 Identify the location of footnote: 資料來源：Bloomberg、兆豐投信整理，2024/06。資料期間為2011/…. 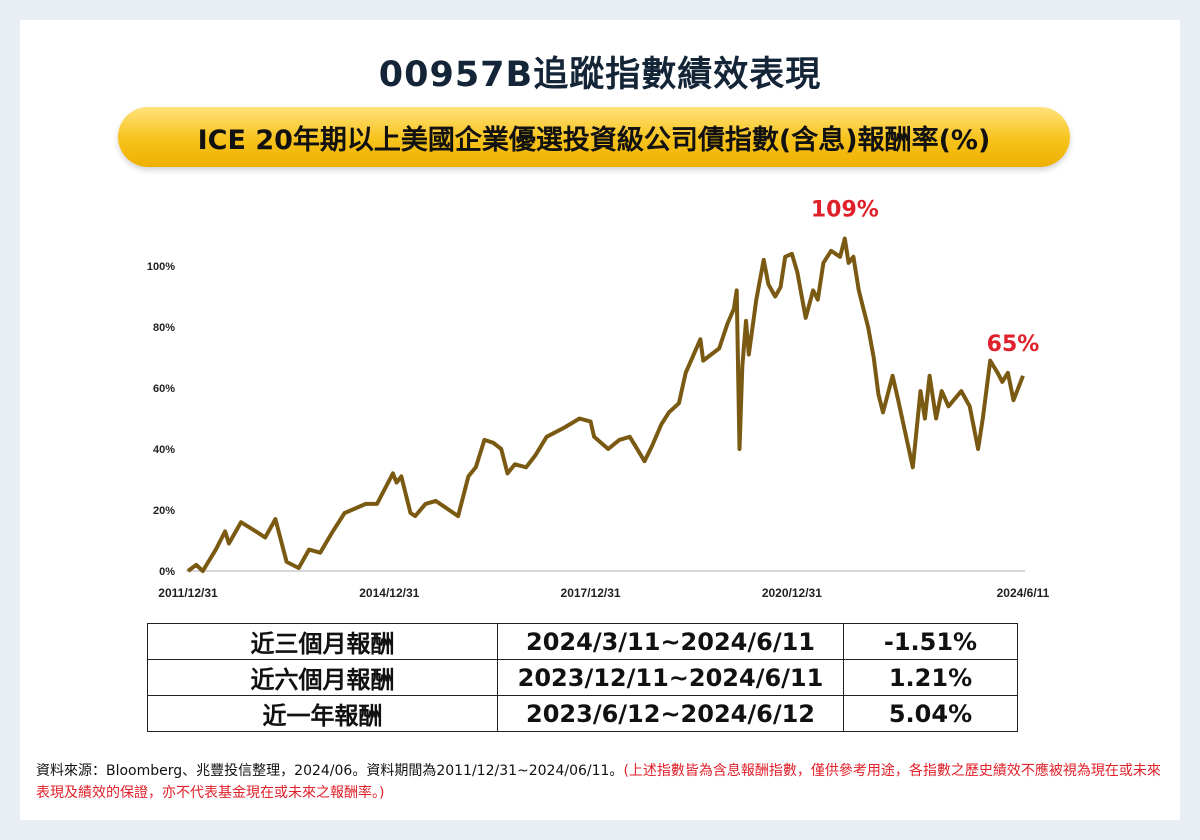
(601, 782).